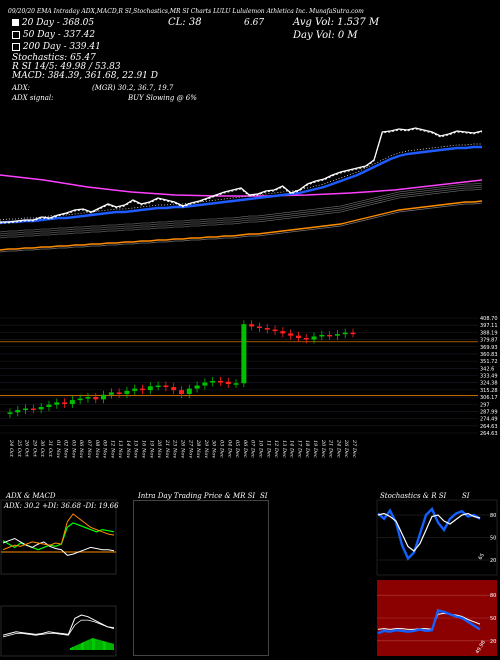 This screenshot has height=660, width=500. Describe the element at coordinates (175, 448) in the screenshot. I see `date-label: 23 Nov` at that location.